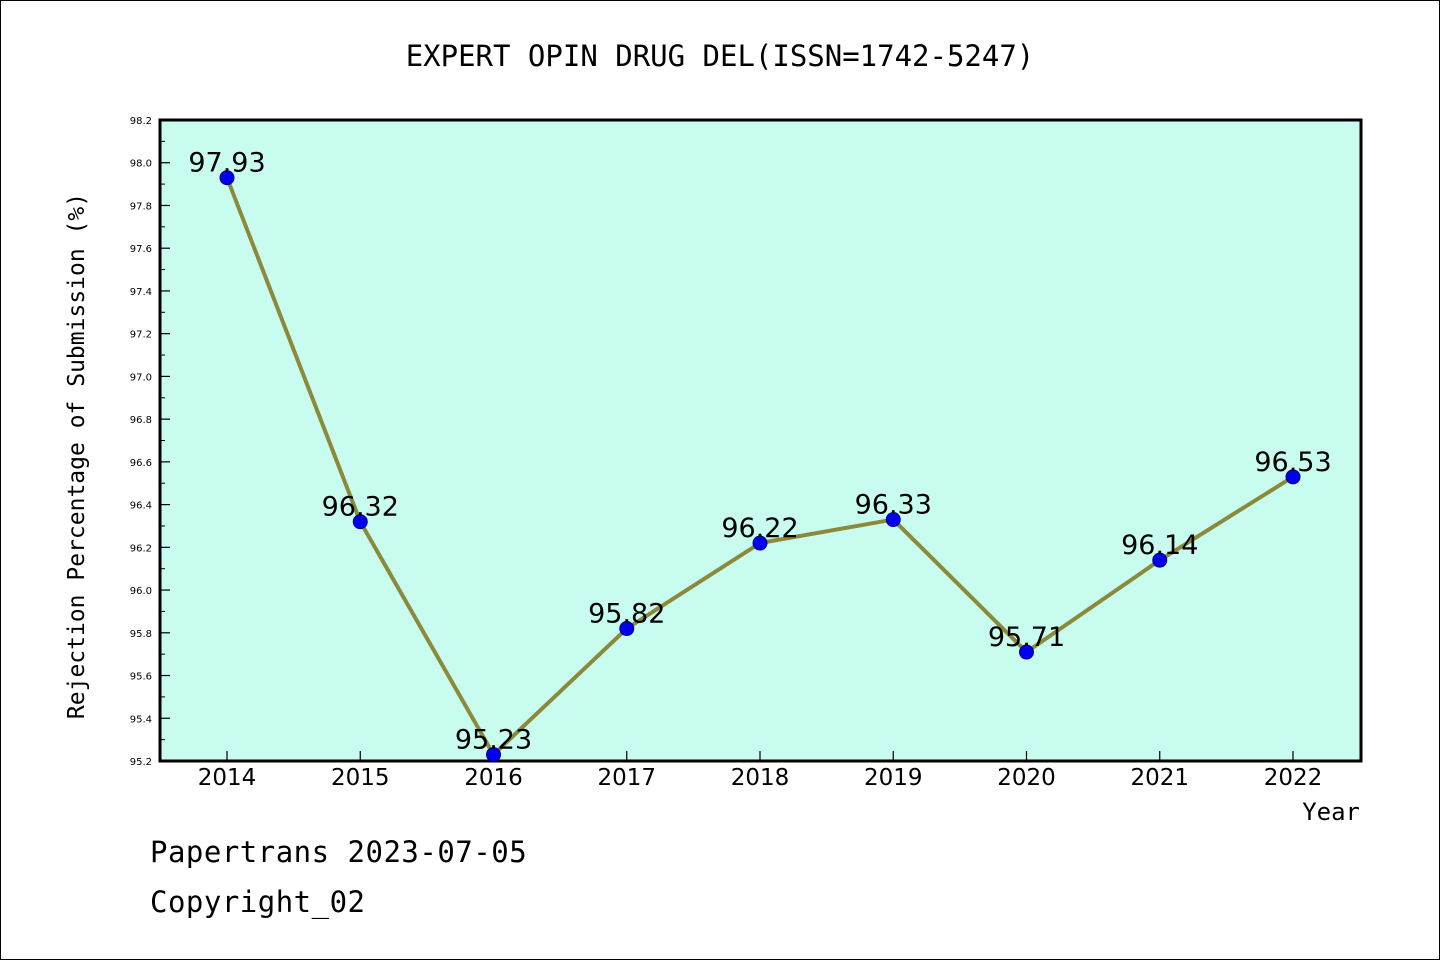 Image resolution: width=1440 pixels, height=960 pixels. I want to click on y-tick-label: 97.0, so click(141, 377).